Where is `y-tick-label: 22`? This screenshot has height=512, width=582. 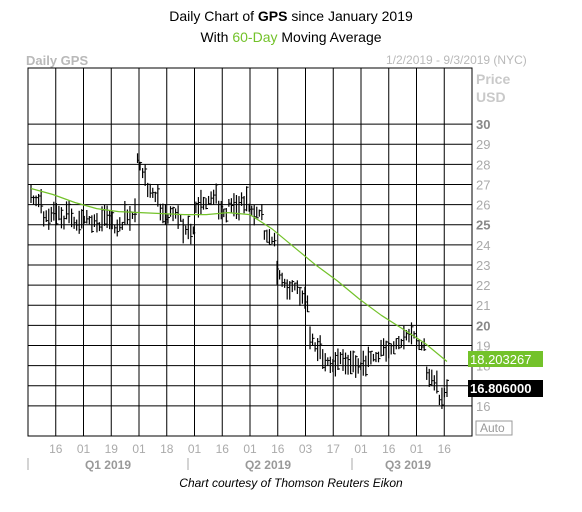 y-tick-label: 22 is located at coordinates (483, 285).